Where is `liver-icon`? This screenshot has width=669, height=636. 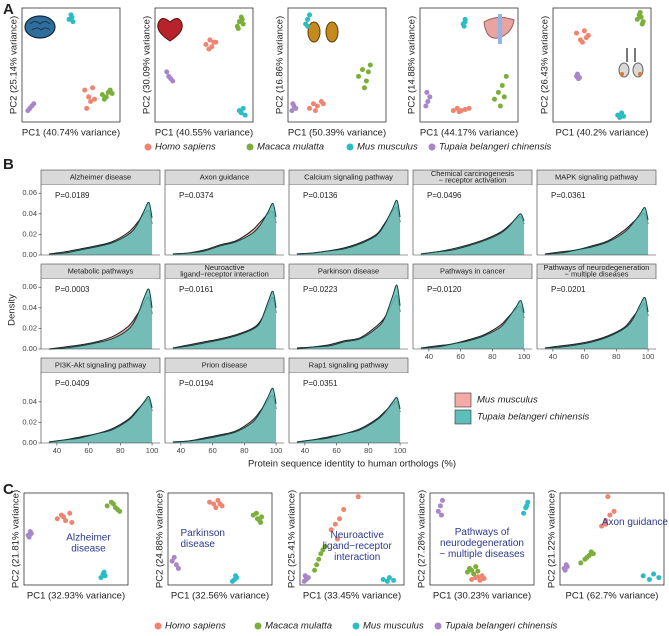
liver-icon is located at coordinates (499, 29).